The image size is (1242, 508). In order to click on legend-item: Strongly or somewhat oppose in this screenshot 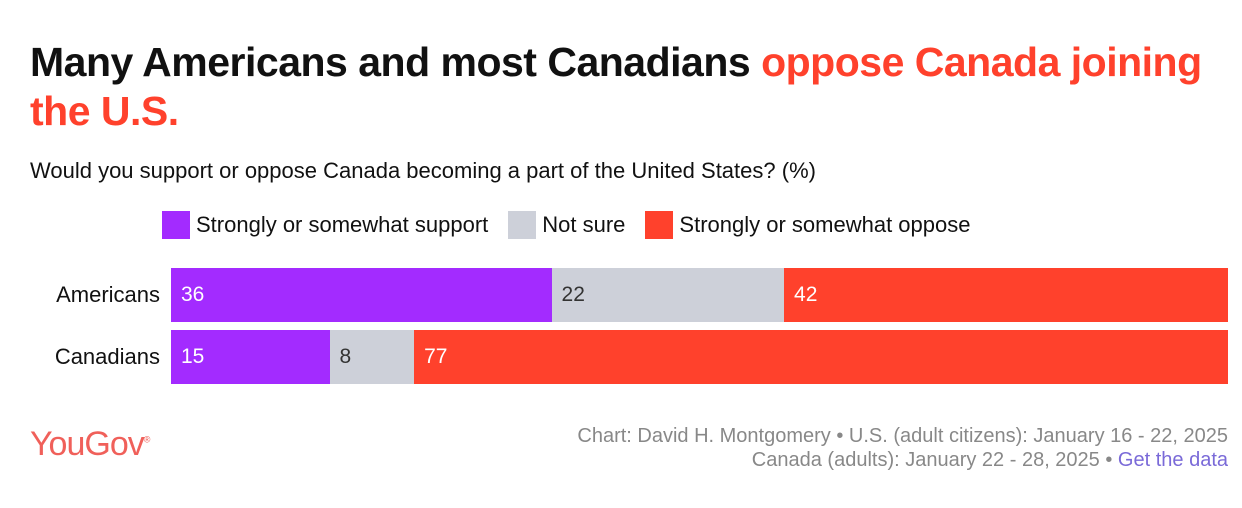, I will do `click(807, 225)`.